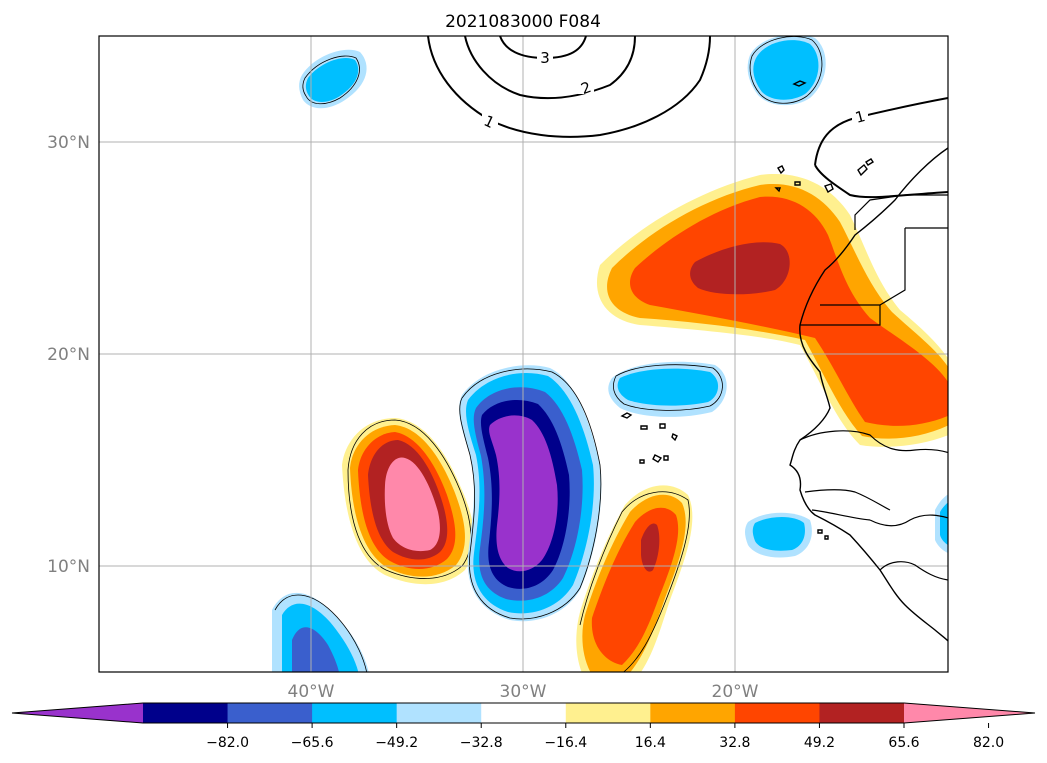 Image resolution: width=1047 pixels, height=763 pixels. I want to click on colorbar-segments, so click(524, 713).